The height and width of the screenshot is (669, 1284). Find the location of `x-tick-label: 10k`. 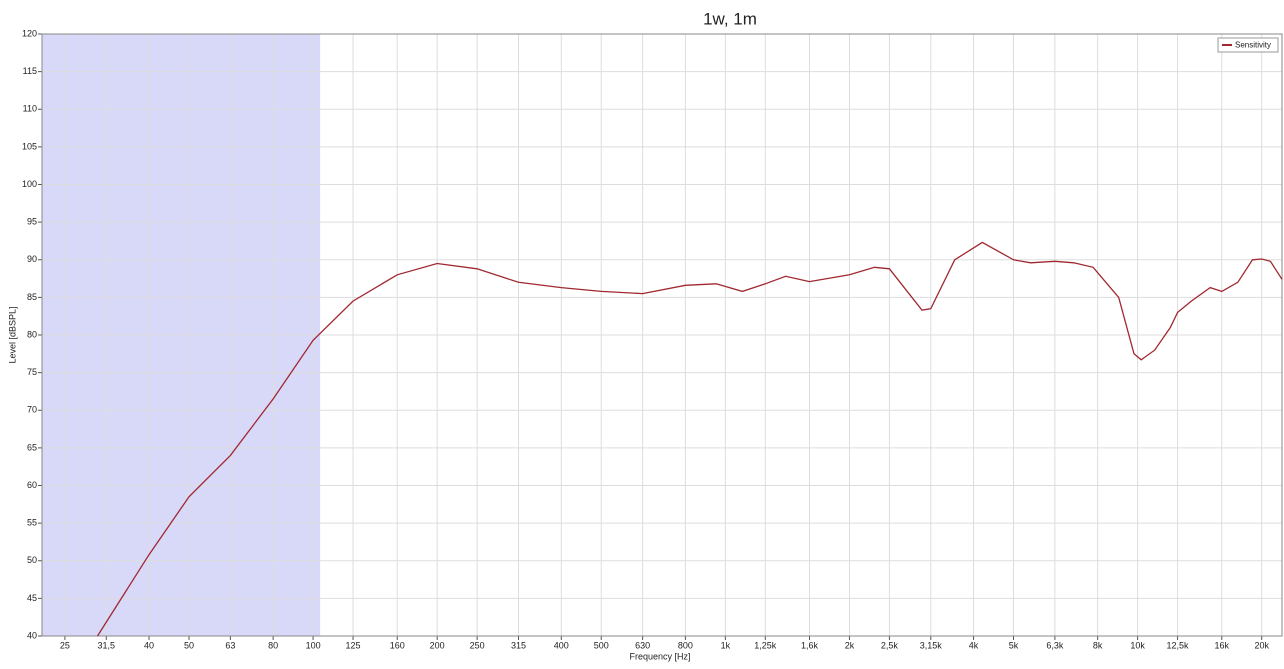

x-tick-label: 10k is located at coordinates (1137, 645).